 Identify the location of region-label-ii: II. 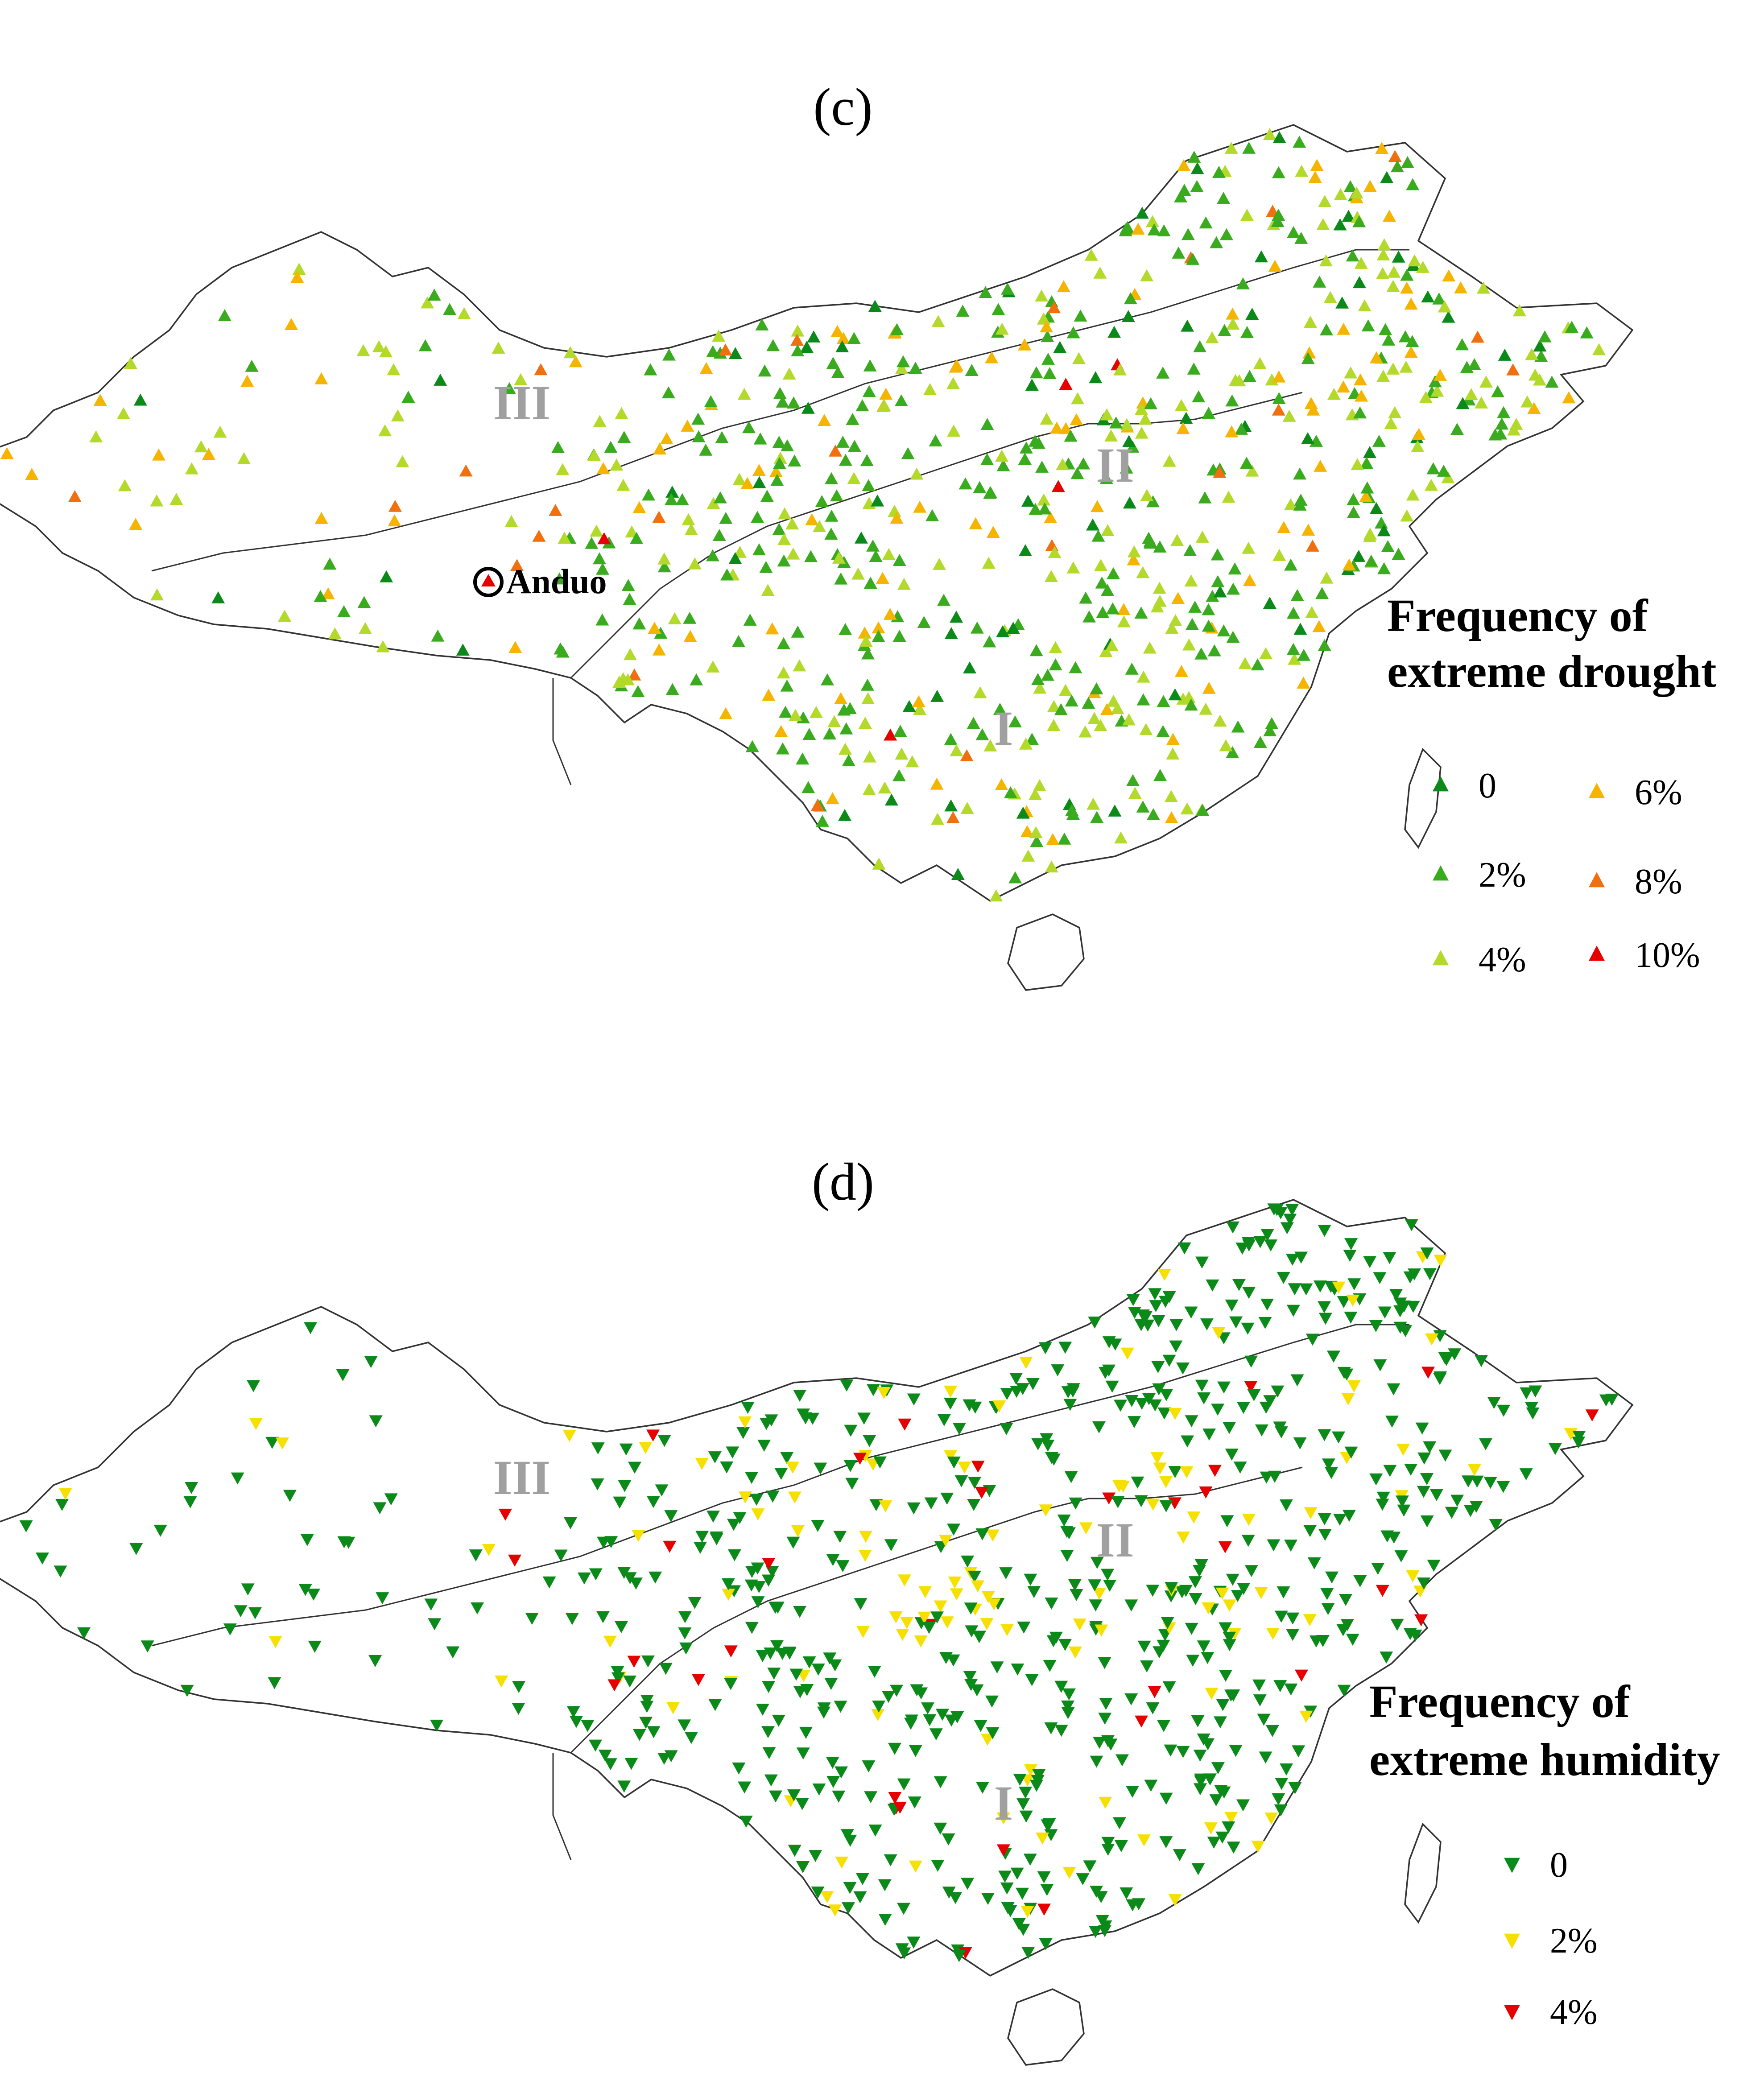
(1115, 465).